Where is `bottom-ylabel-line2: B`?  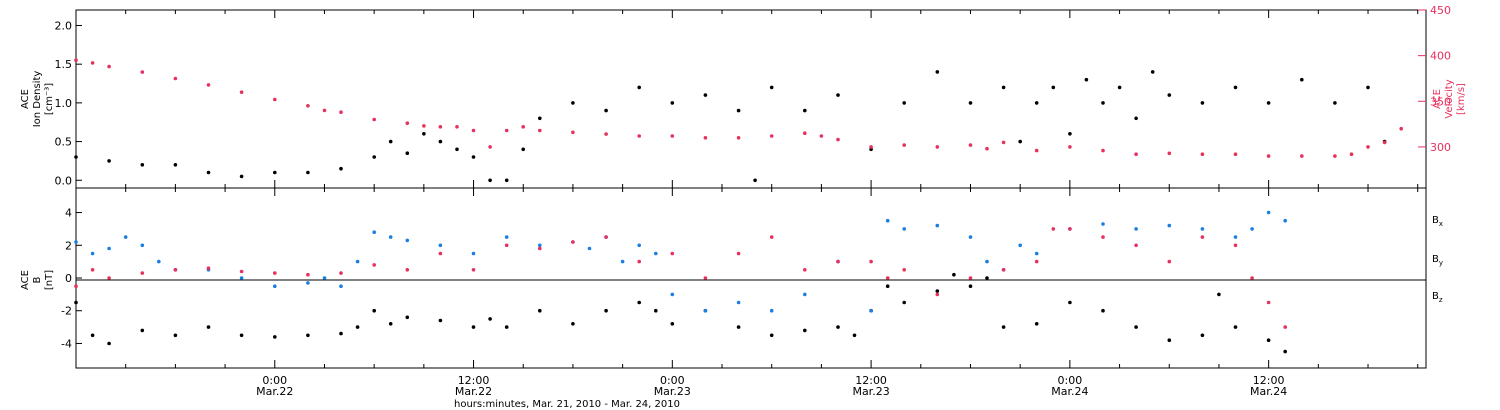 bottom-ylabel-line2: B is located at coordinates (37, 279).